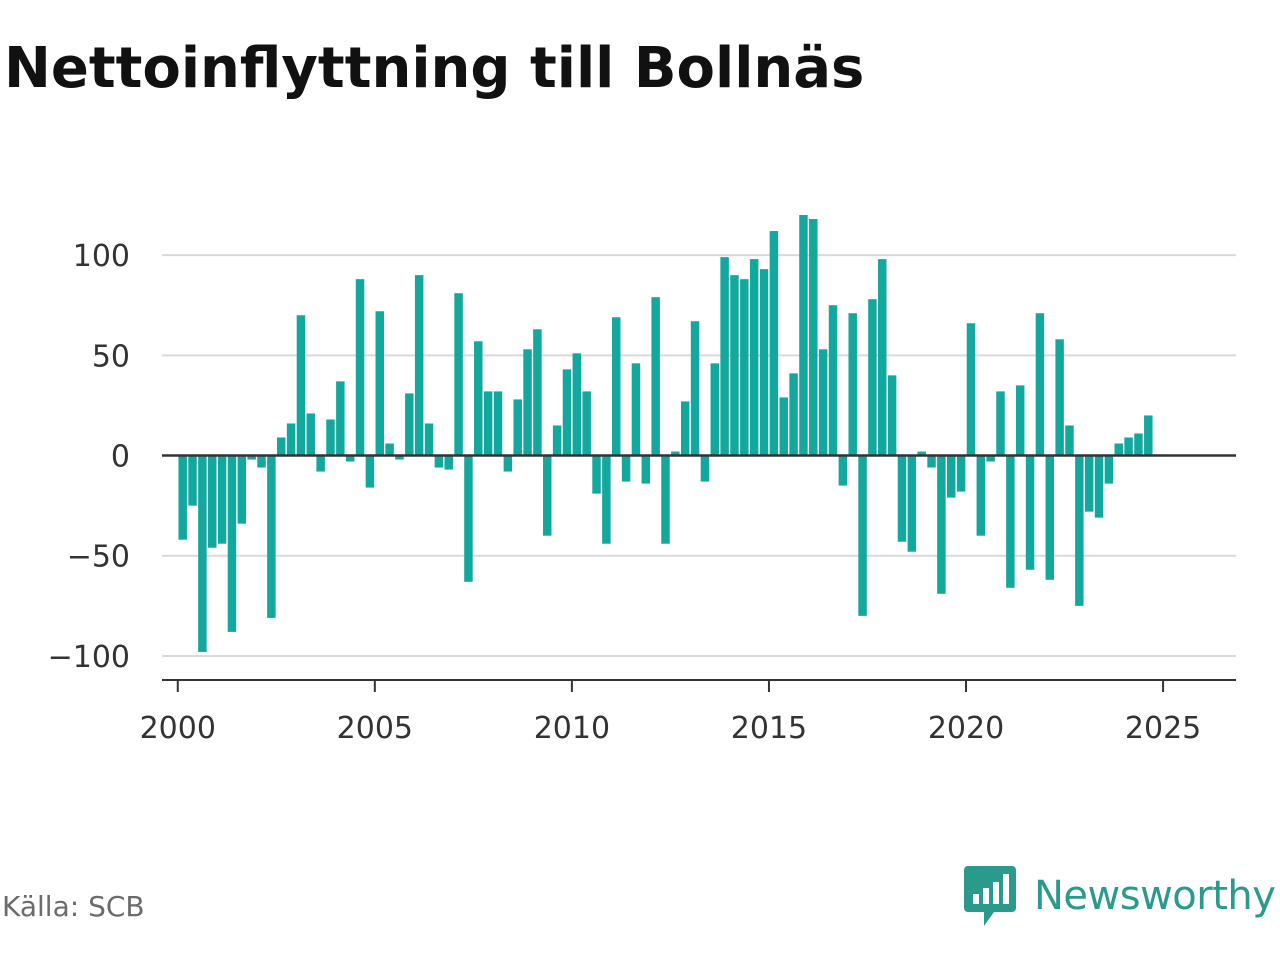  What do you see at coordinates (572, 728) in the screenshot?
I see `x-tick-label: 2010` at bounding box center [572, 728].